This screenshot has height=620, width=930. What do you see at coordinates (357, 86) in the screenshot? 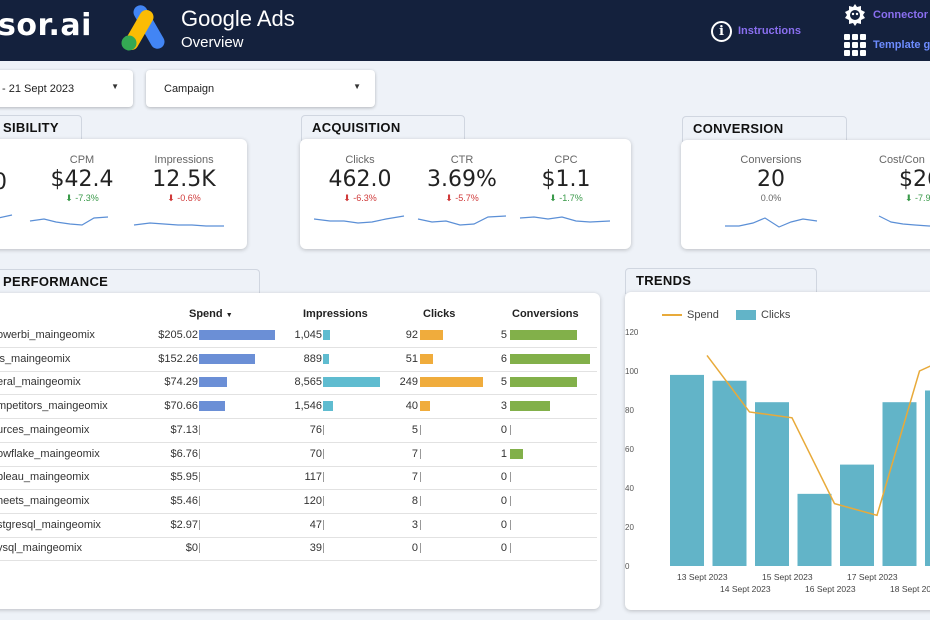
I see `dropdown-arrow-icon: ▼` at bounding box center [357, 86].